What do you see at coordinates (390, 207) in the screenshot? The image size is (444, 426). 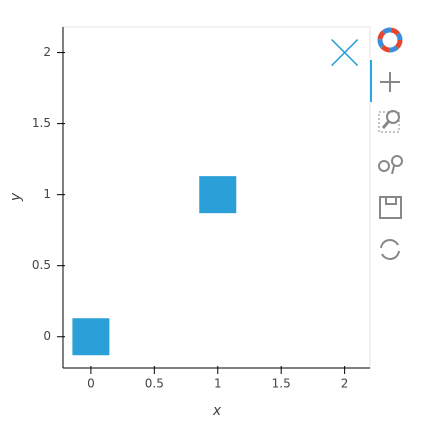 I see `save-tool` at bounding box center [390, 207].